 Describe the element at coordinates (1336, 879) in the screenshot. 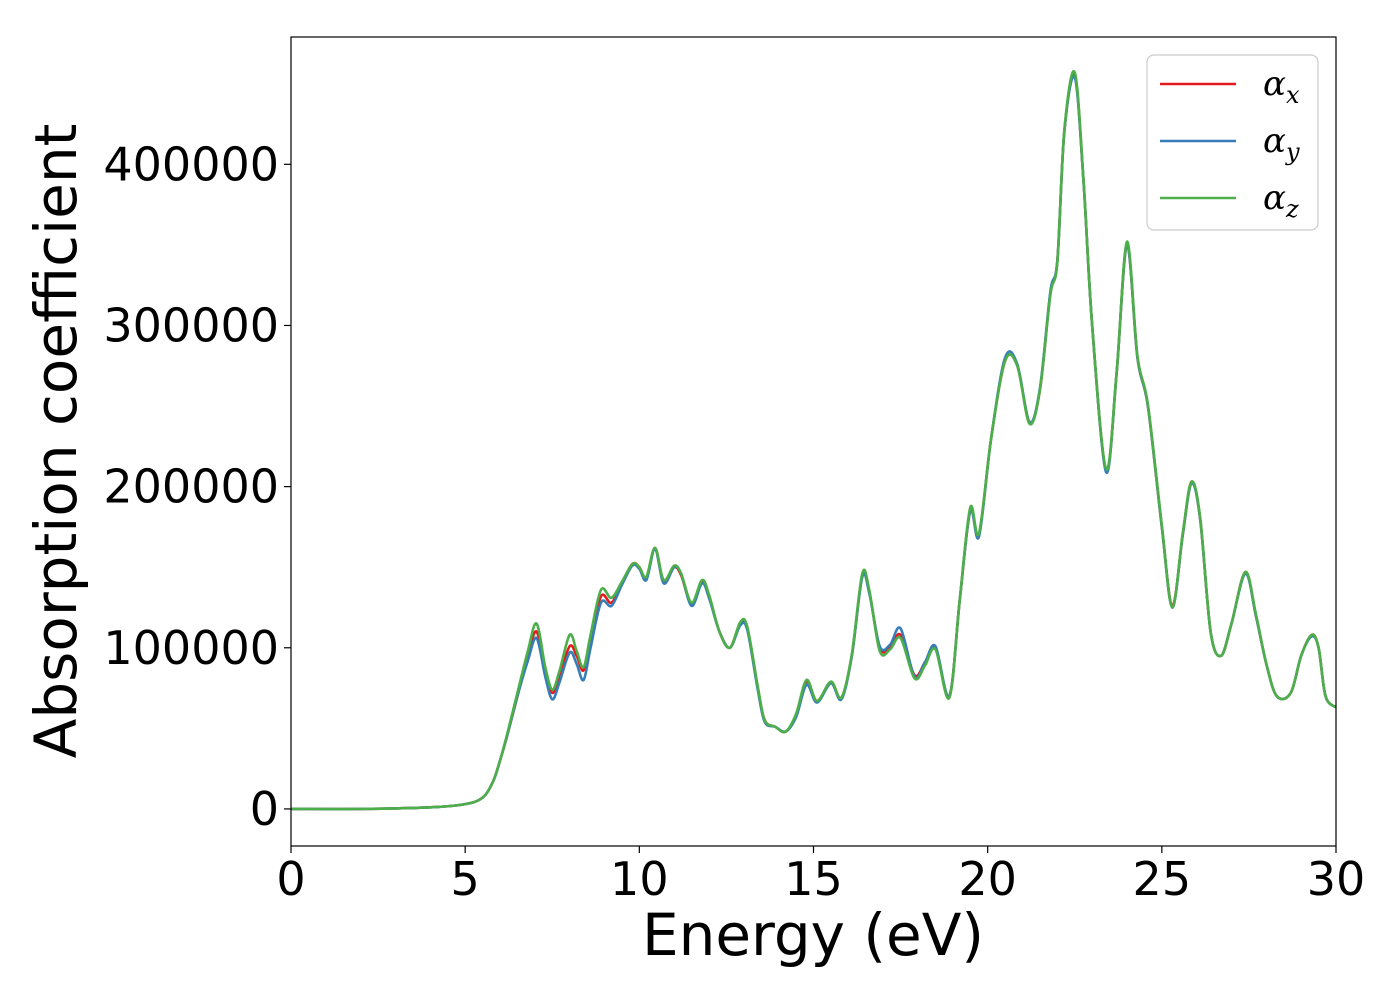

I see `x-tick-label: 30` at that location.